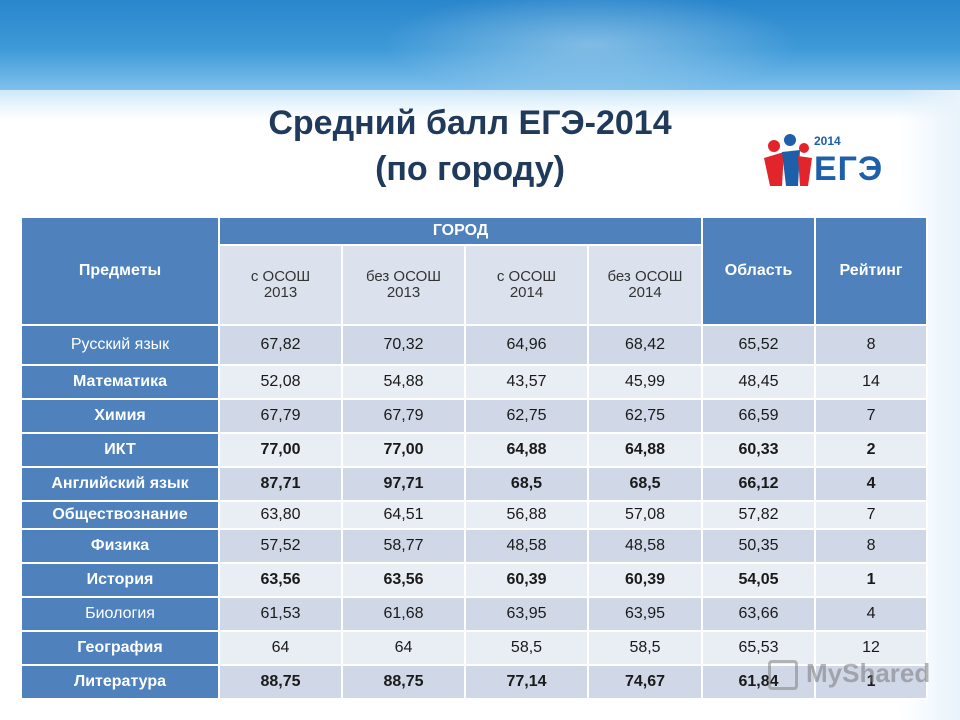  What do you see at coordinates (759, 345) in the screenshot?
I see `cell-value: 65,52` at bounding box center [759, 345].